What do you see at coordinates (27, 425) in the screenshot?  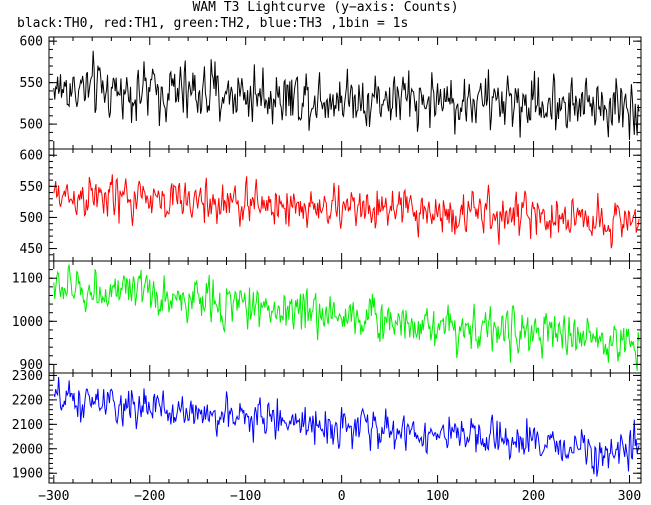 I see `y-tick-label: 2100` at bounding box center [27, 425].